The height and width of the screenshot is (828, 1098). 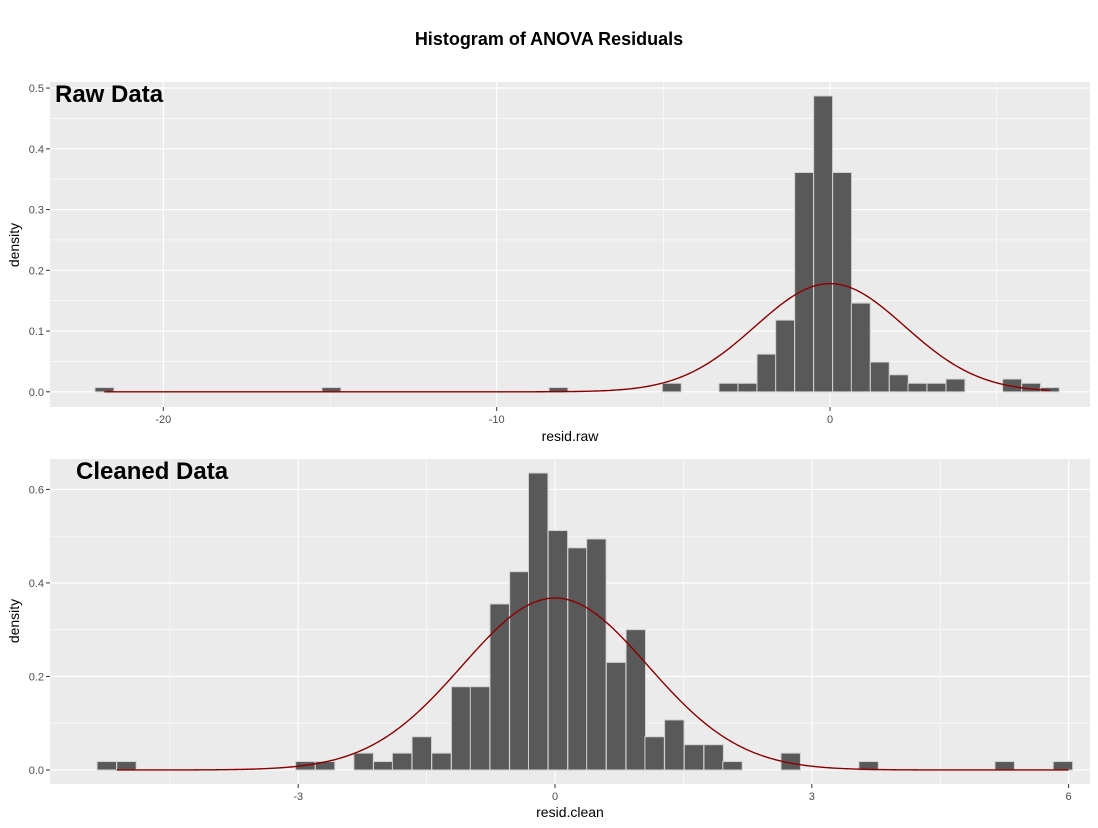 I want to click on raw-x-tick-label: -10, so click(x=497, y=420).